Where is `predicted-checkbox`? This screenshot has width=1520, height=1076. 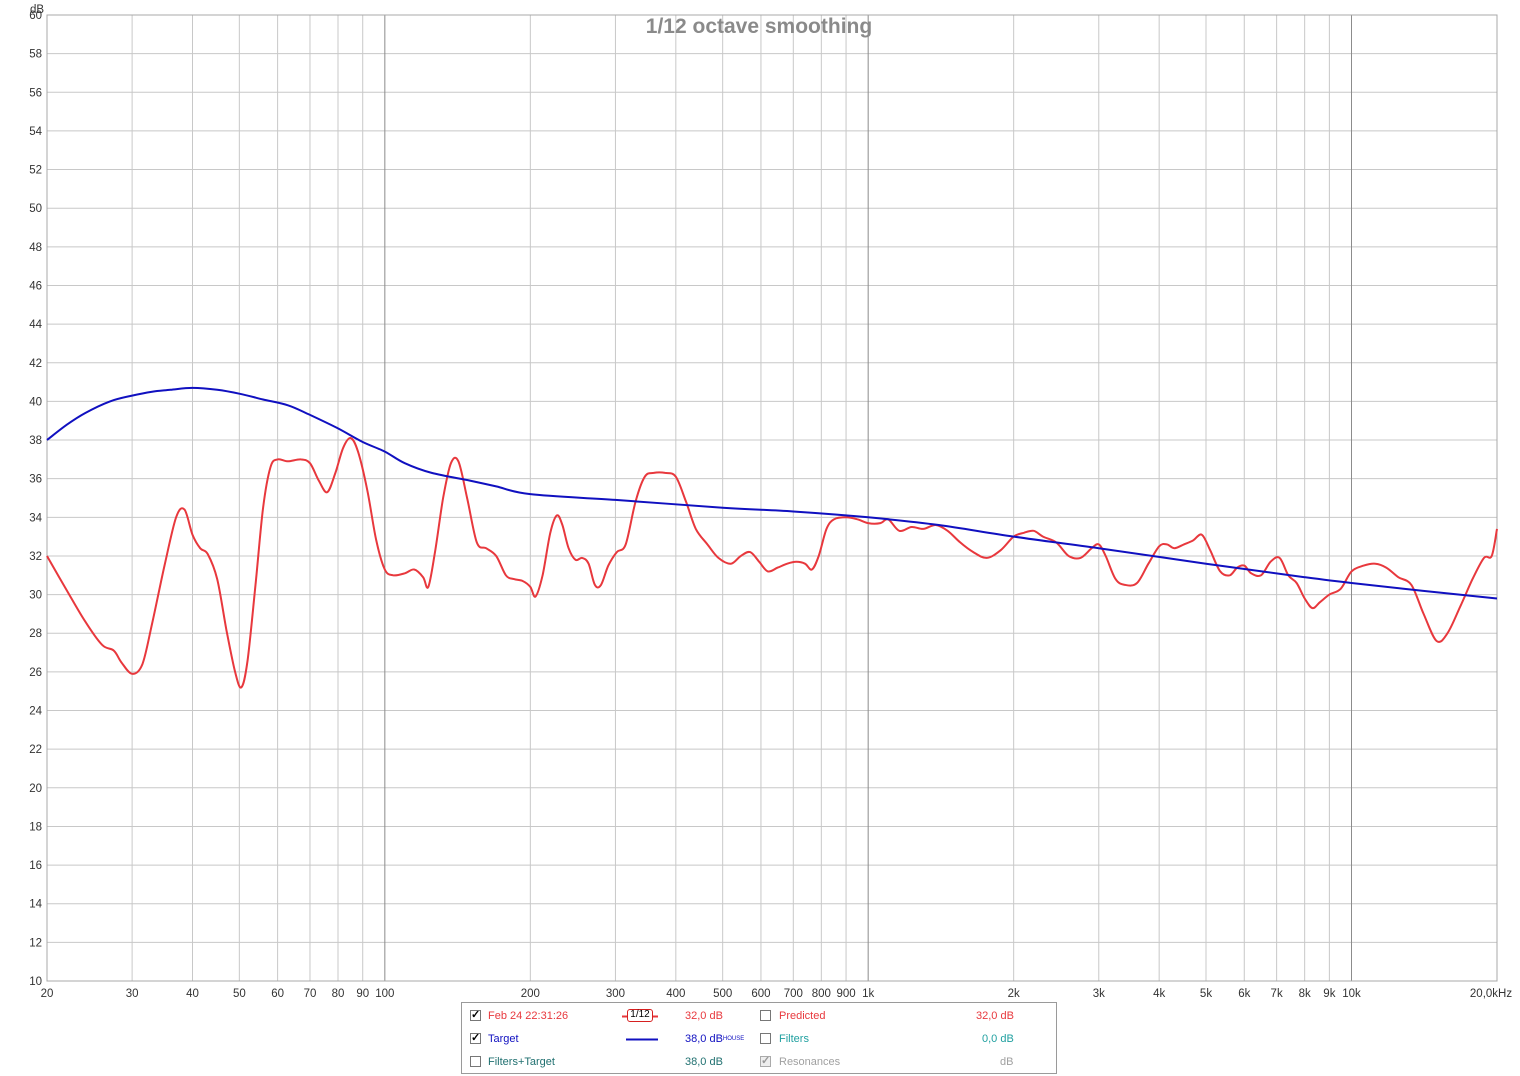 predicted-checkbox is located at coordinates (765, 1015).